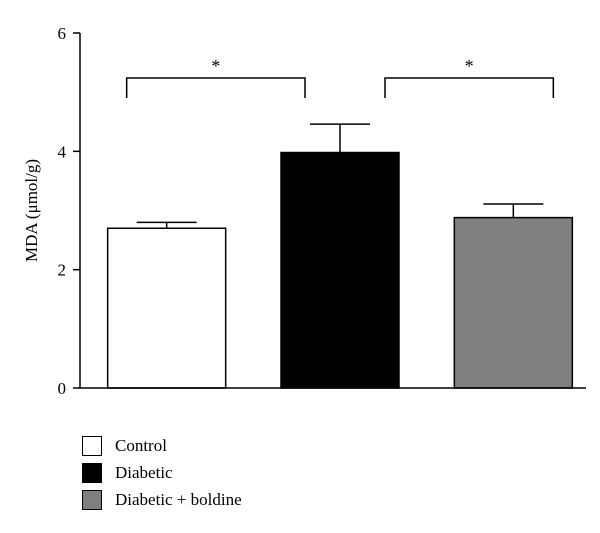 This screenshot has height=533, width=600. I want to click on legend-swatch-diabetic-boldine, so click(92, 499).